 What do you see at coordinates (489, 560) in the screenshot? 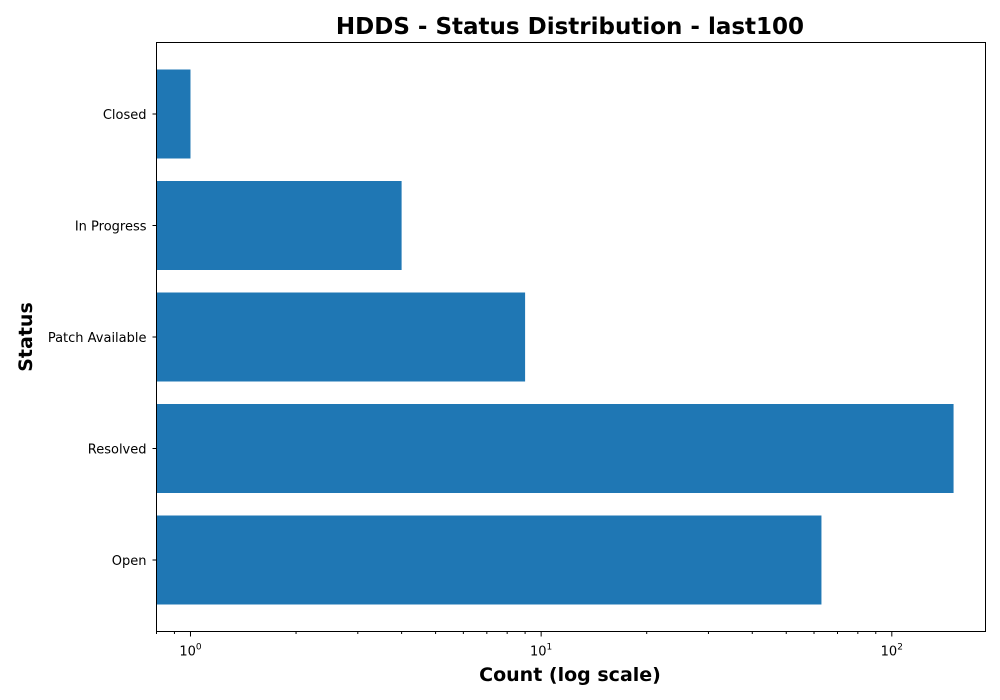
I see `bar-open` at bounding box center [489, 560].